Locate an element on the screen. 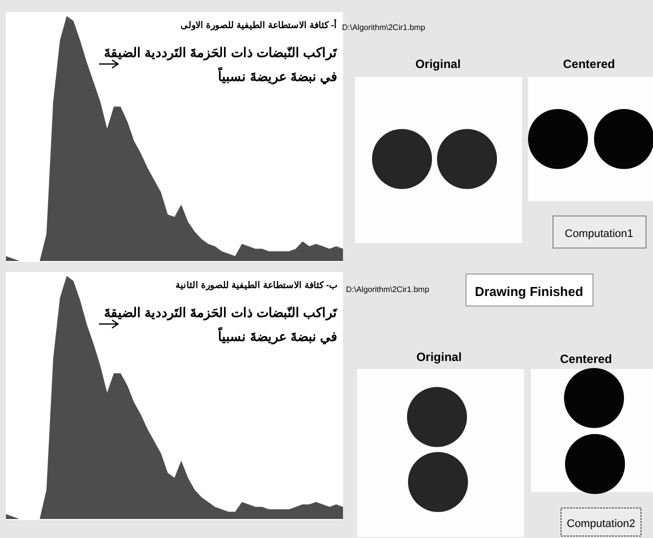  chart-title: أ- كثافة الاستطاعة الطيفية للصورة الاولى is located at coordinates (258, 24).